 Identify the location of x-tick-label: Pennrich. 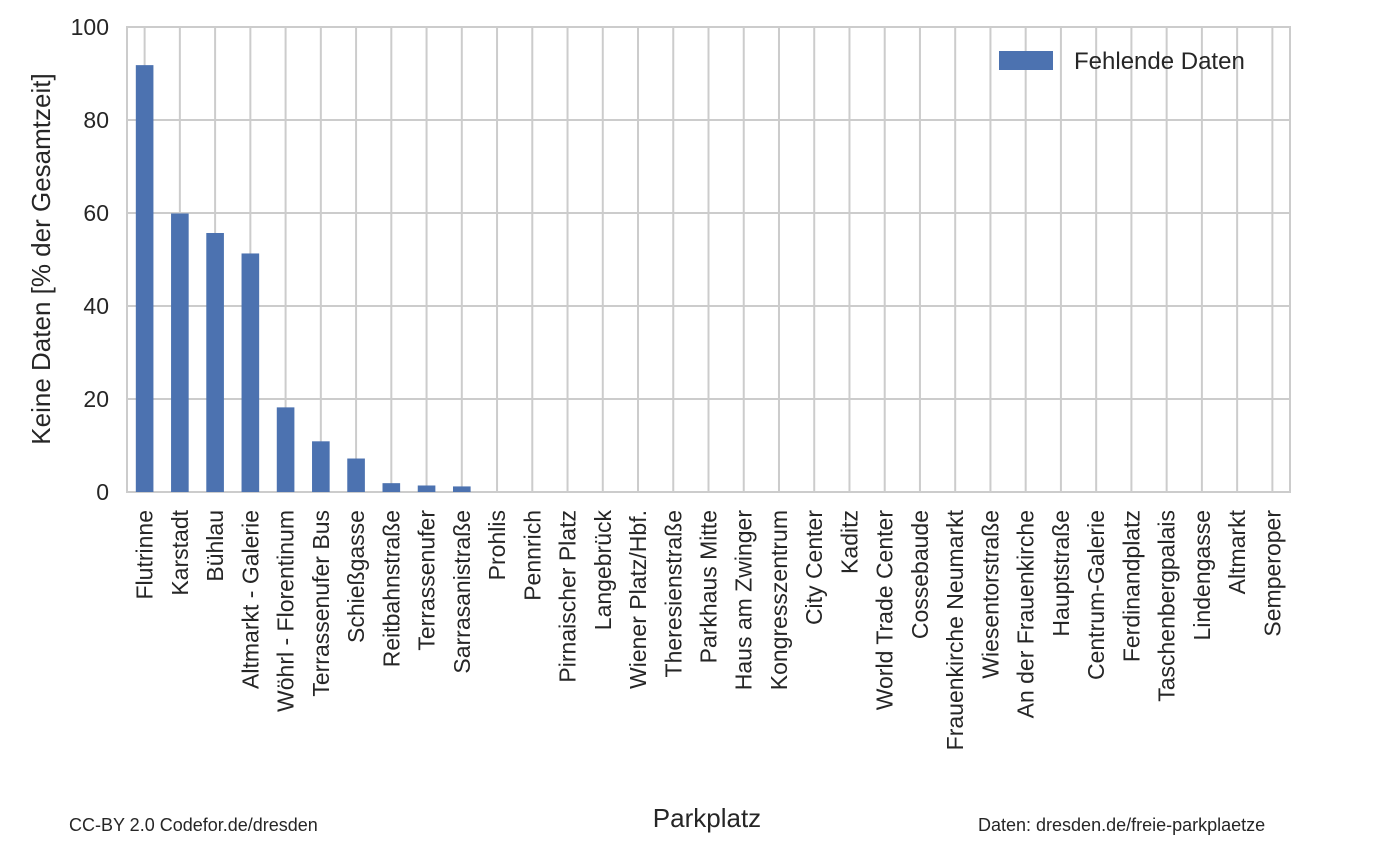
(532, 555).